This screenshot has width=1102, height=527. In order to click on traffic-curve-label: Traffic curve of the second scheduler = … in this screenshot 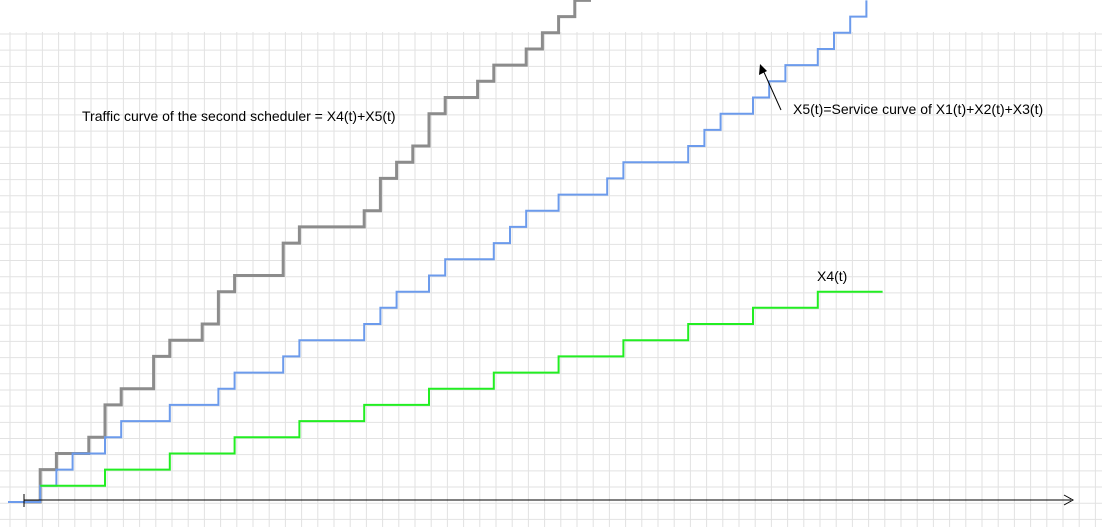, I will do `click(239, 116)`.